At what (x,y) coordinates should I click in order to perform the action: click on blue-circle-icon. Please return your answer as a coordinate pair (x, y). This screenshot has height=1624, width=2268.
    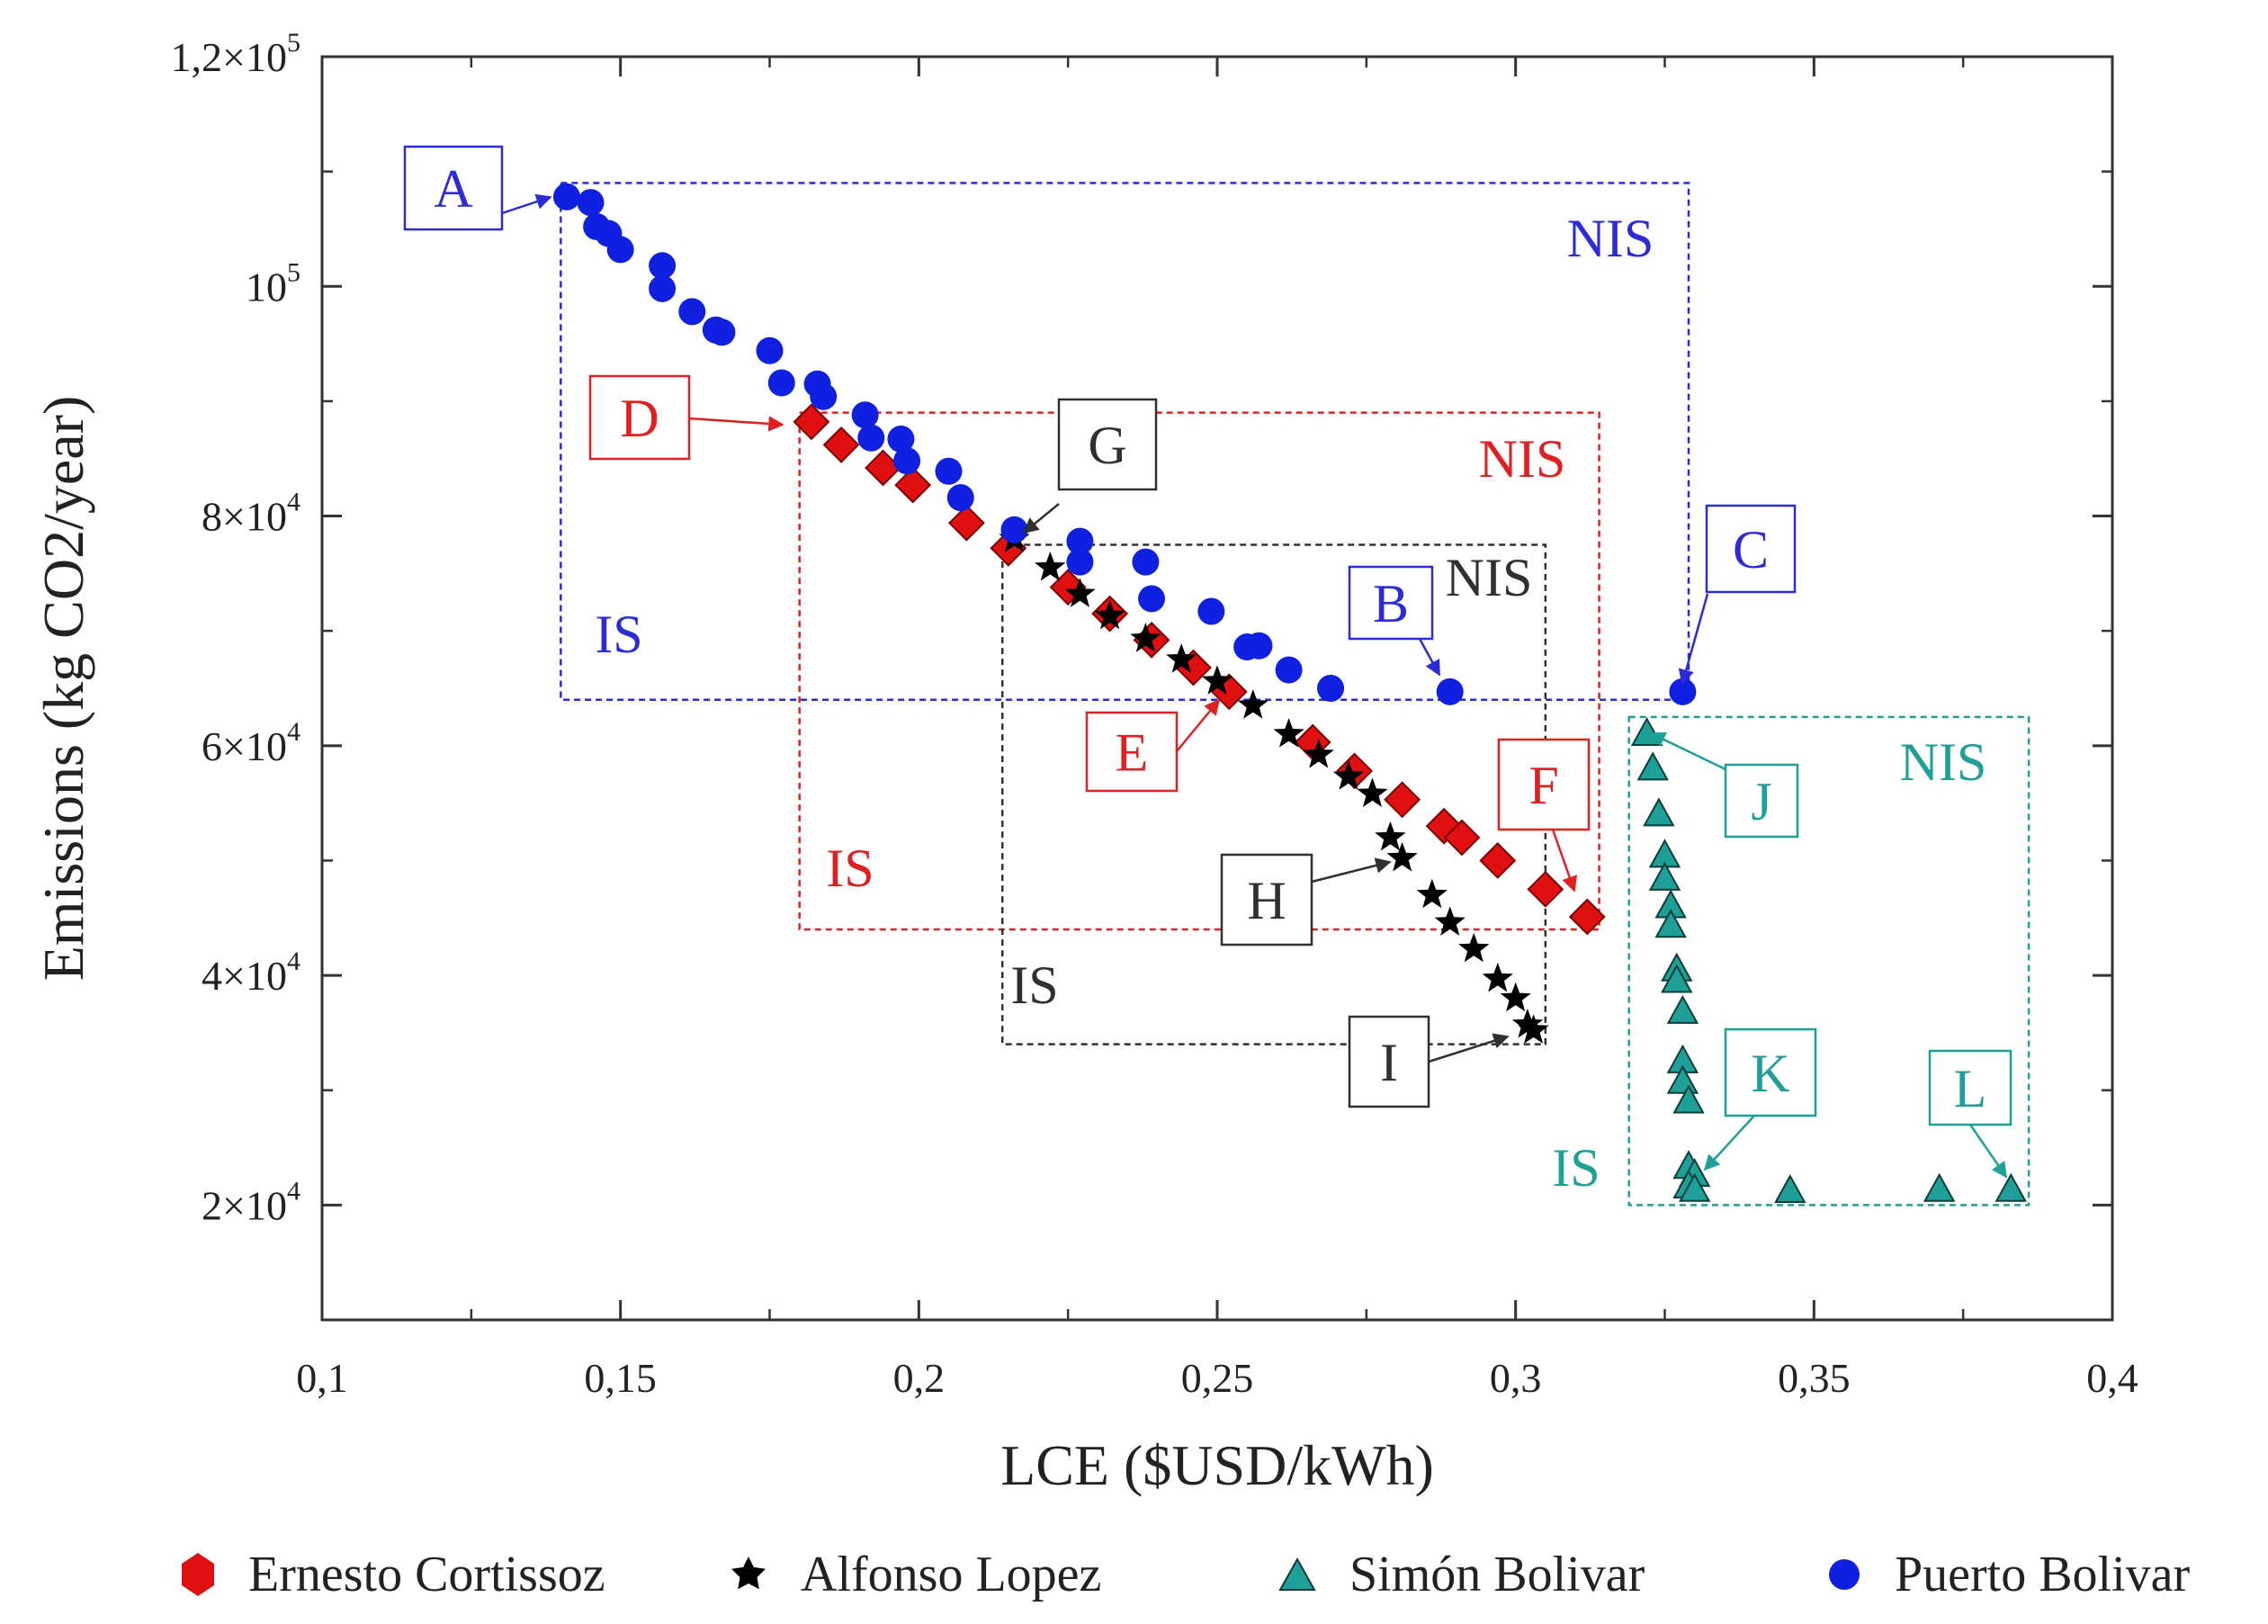
    Looking at the image, I should click on (1844, 1574).